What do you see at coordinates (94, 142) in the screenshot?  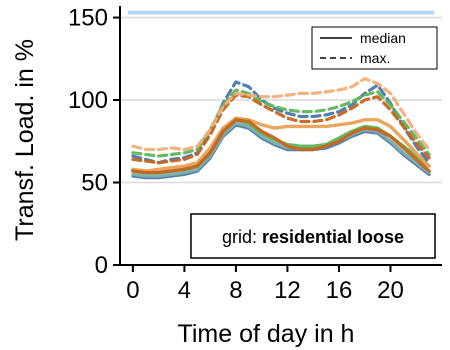 I see `y-ticks: 0 50 100 150` at bounding box center [94, 142].